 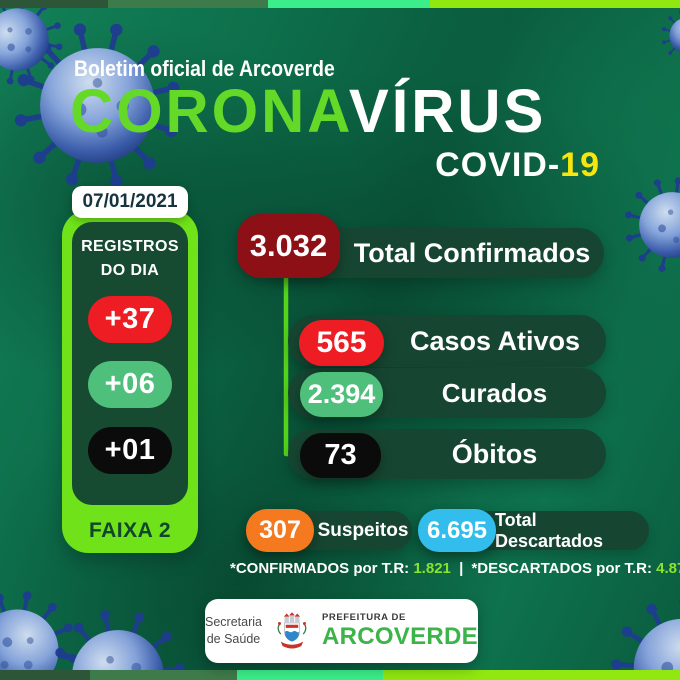 What do you see at coordinates (280, 530) in the screenshot?
I see `stat-value-suspeitos: 307` at bounding box center [280, 530].